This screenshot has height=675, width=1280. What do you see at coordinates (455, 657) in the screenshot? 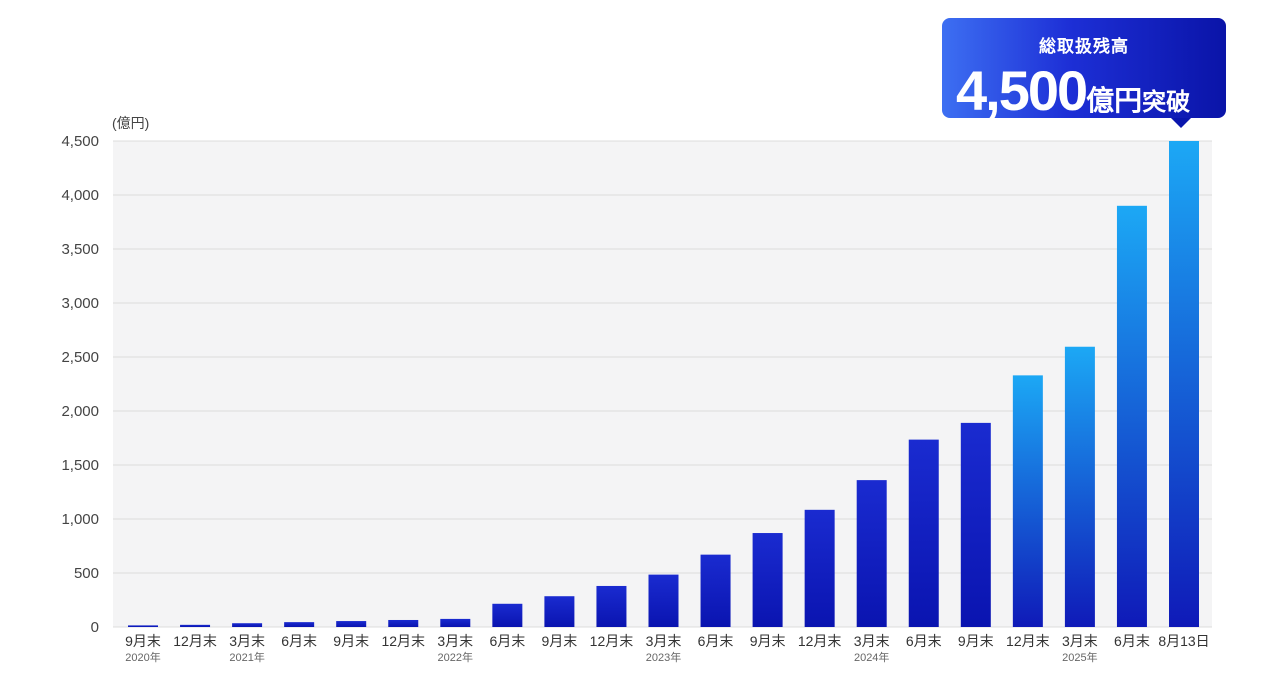
I see `x-year-label: 2022年` at bounding box center [455, 657].